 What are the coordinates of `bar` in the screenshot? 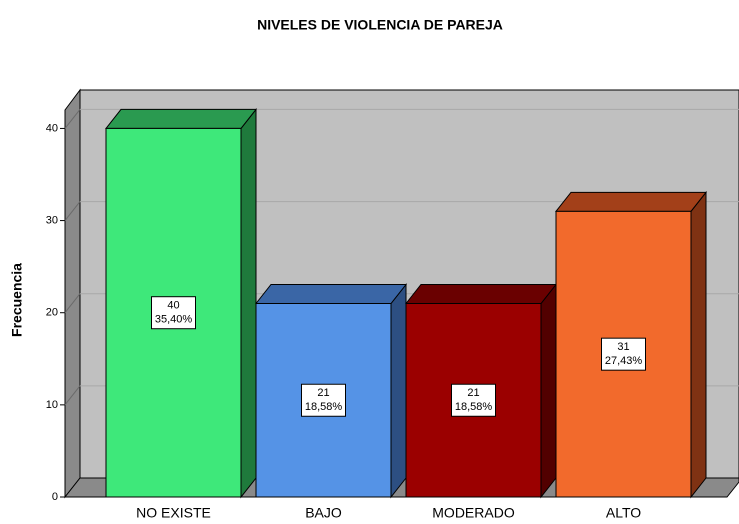 It's located at (323, 400).